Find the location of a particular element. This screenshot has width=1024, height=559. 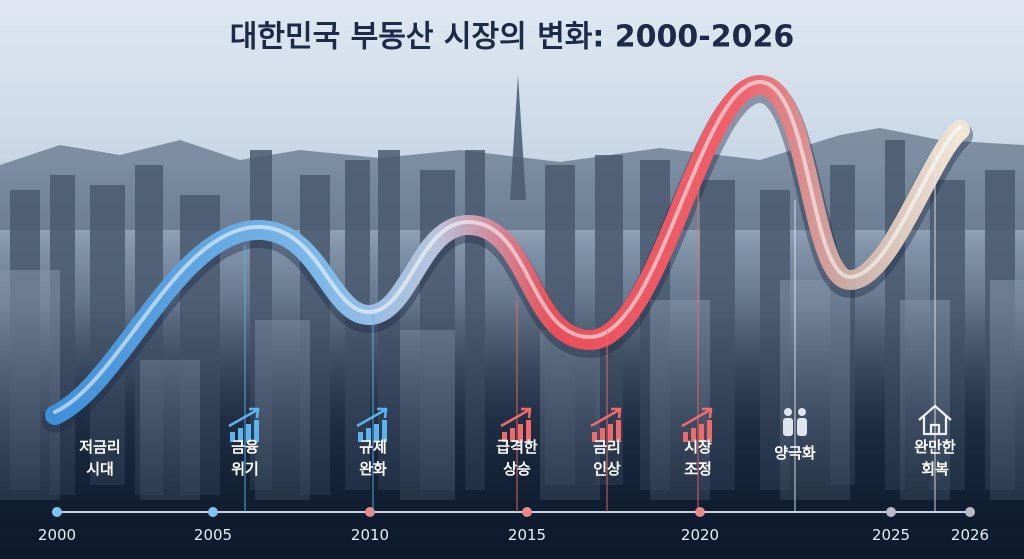

event-label: 양극화 is located at coordinates (795, 453).